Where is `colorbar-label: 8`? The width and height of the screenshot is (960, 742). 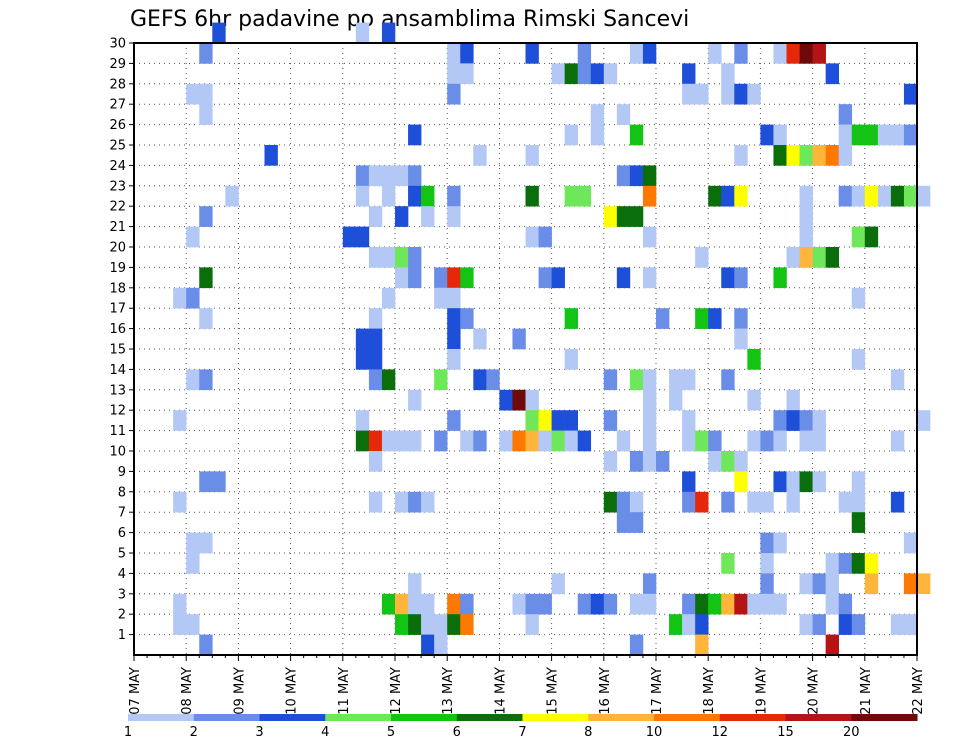
colorbar-label: 8 is located at coordinates (588, 732).